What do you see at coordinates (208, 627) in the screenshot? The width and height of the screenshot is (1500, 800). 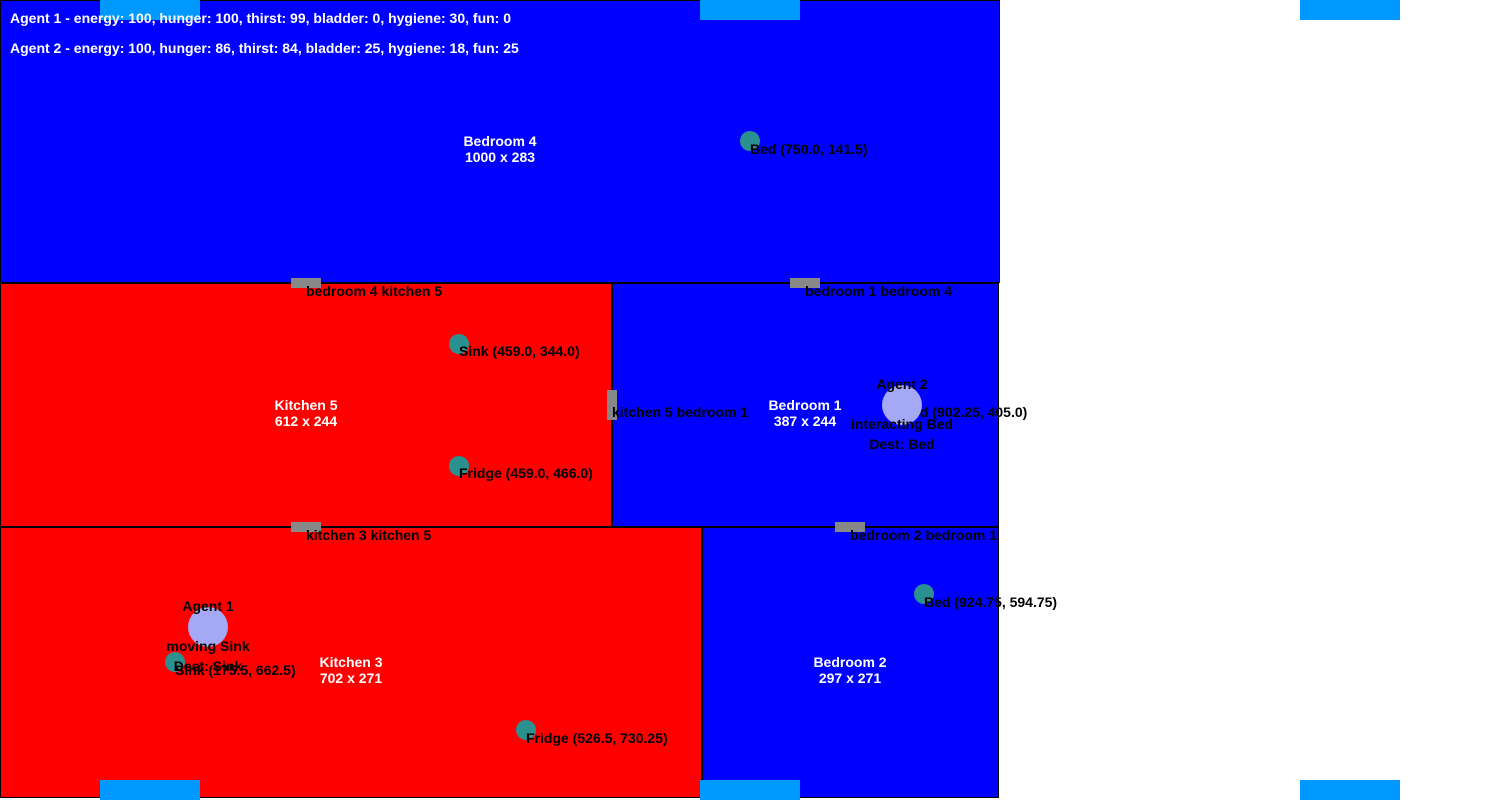 I see `agent-1-icon` at bounding box center [208, 627].